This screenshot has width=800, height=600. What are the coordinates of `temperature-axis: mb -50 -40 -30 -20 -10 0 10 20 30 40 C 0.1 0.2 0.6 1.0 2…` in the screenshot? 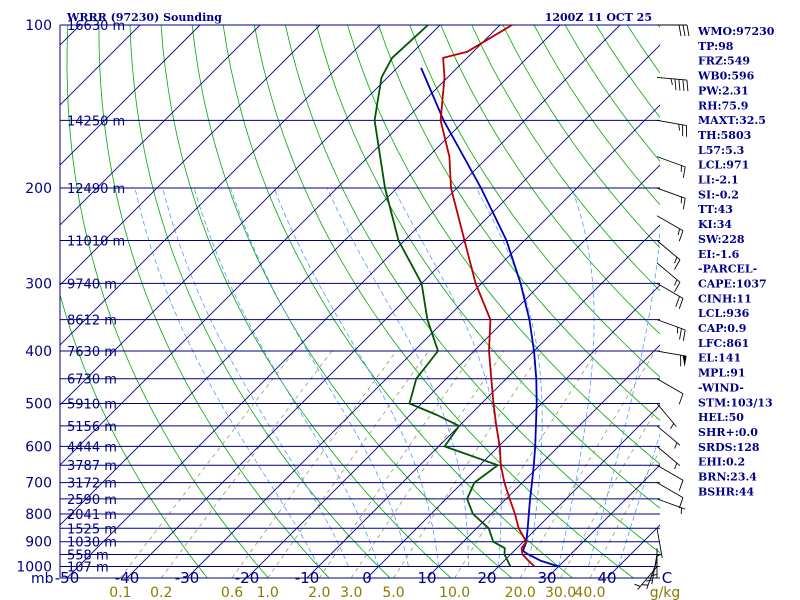 It's located at (355, 584).